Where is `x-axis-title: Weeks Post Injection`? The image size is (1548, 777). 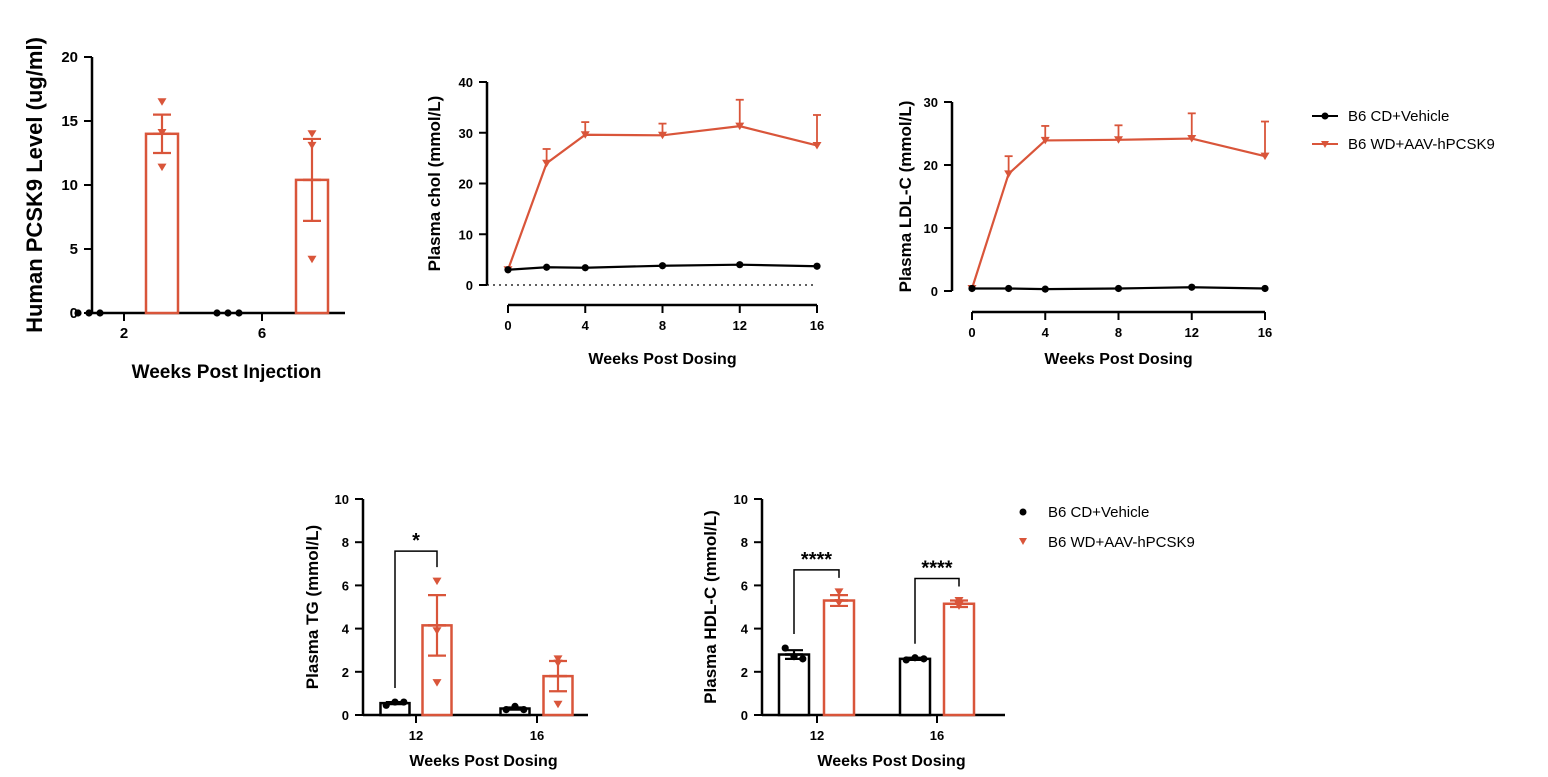 x-axis-title: Weeks Post Injection is located at coordinates (227, 372).